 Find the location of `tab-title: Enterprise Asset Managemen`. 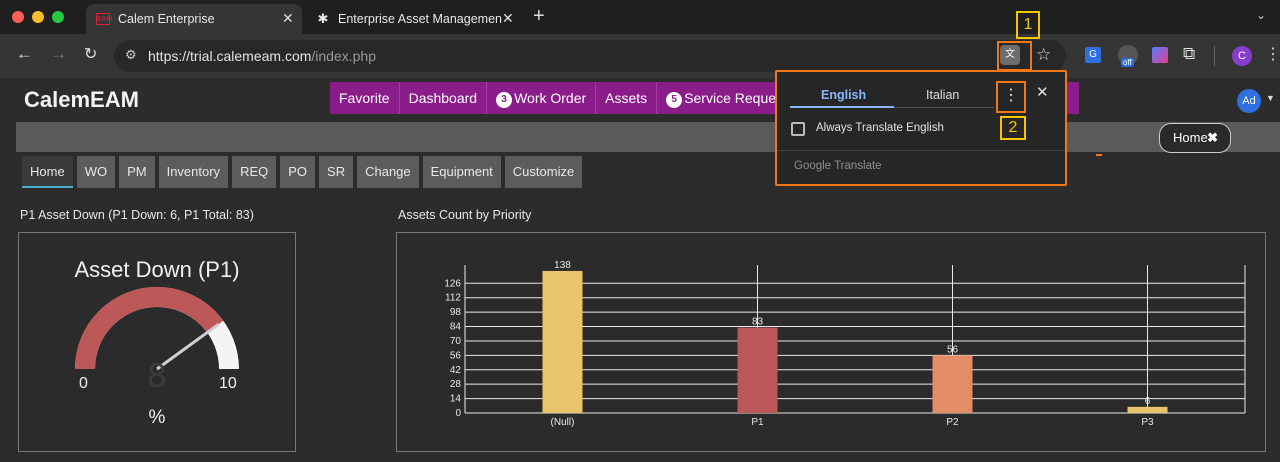

tab-title: Enterprise Asset Managemen is located at coordinates (420, 19).